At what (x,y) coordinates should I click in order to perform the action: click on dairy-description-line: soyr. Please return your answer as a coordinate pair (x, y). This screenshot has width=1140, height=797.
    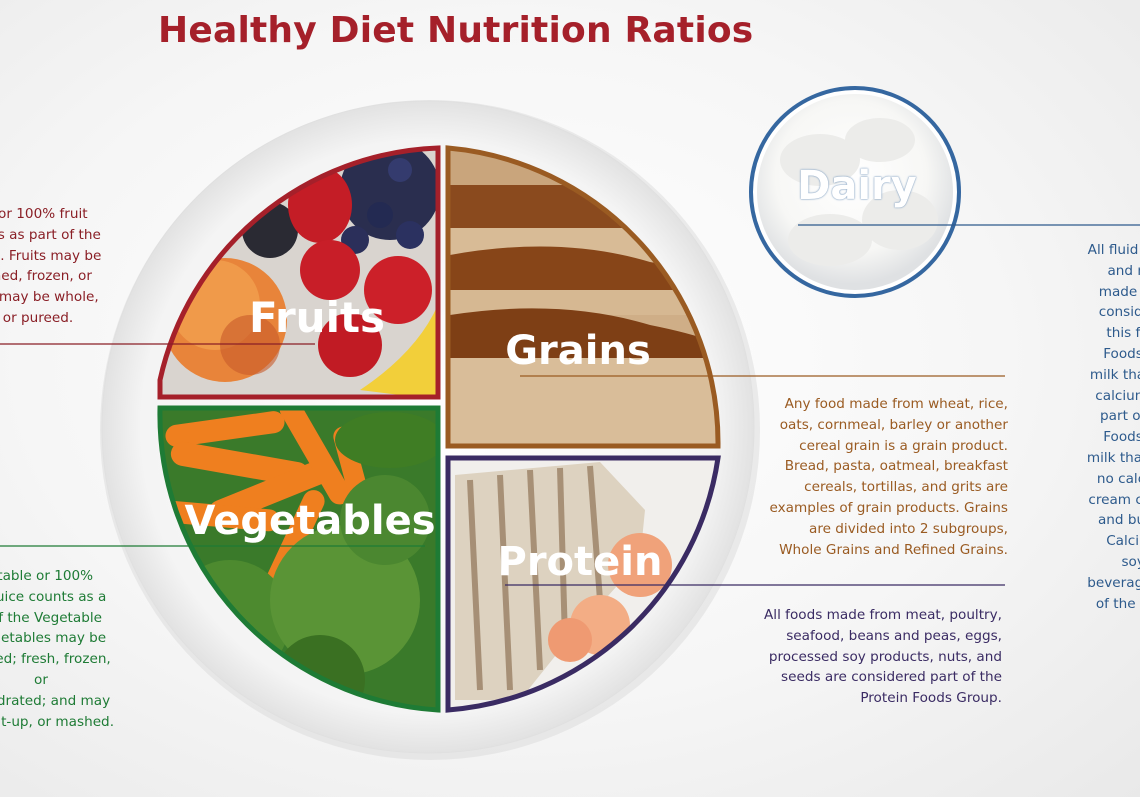
    Looking at the image, I should click on (1130, 561).